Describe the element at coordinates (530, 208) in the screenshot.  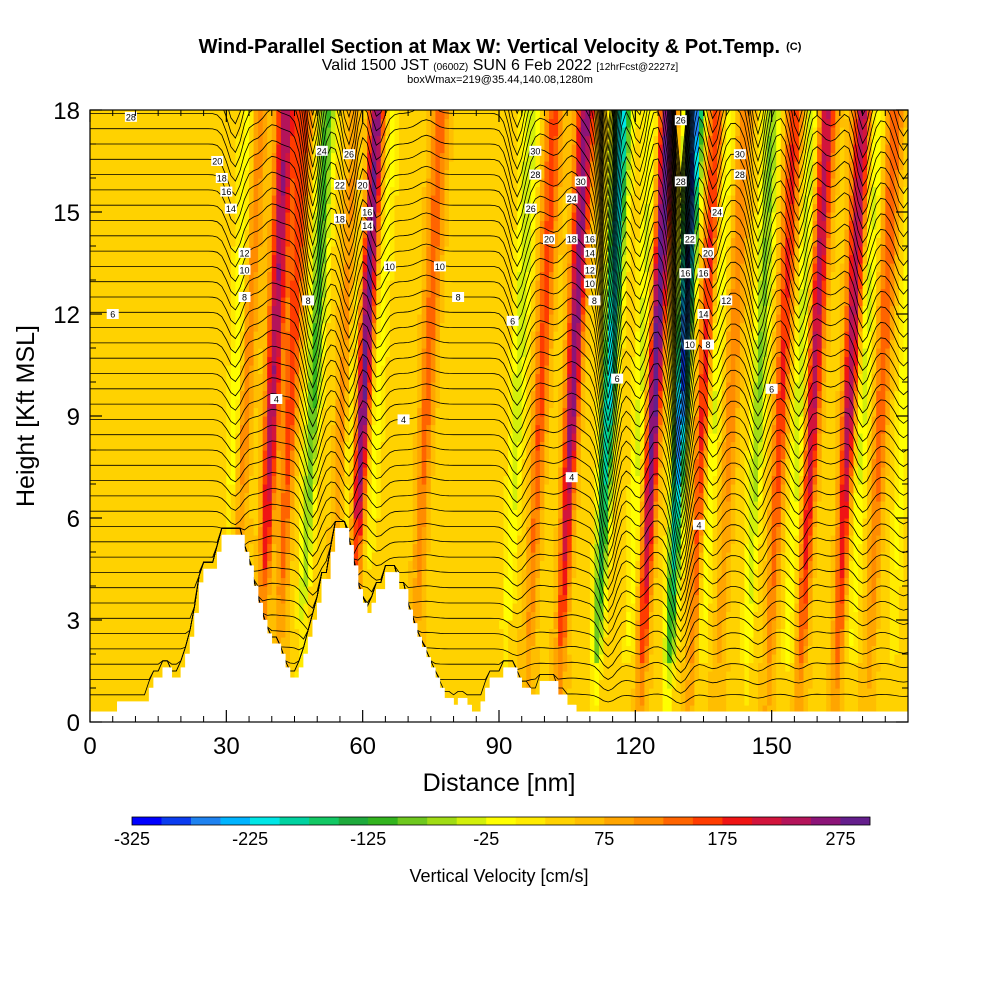
I see `contour-label: 26` at that location.